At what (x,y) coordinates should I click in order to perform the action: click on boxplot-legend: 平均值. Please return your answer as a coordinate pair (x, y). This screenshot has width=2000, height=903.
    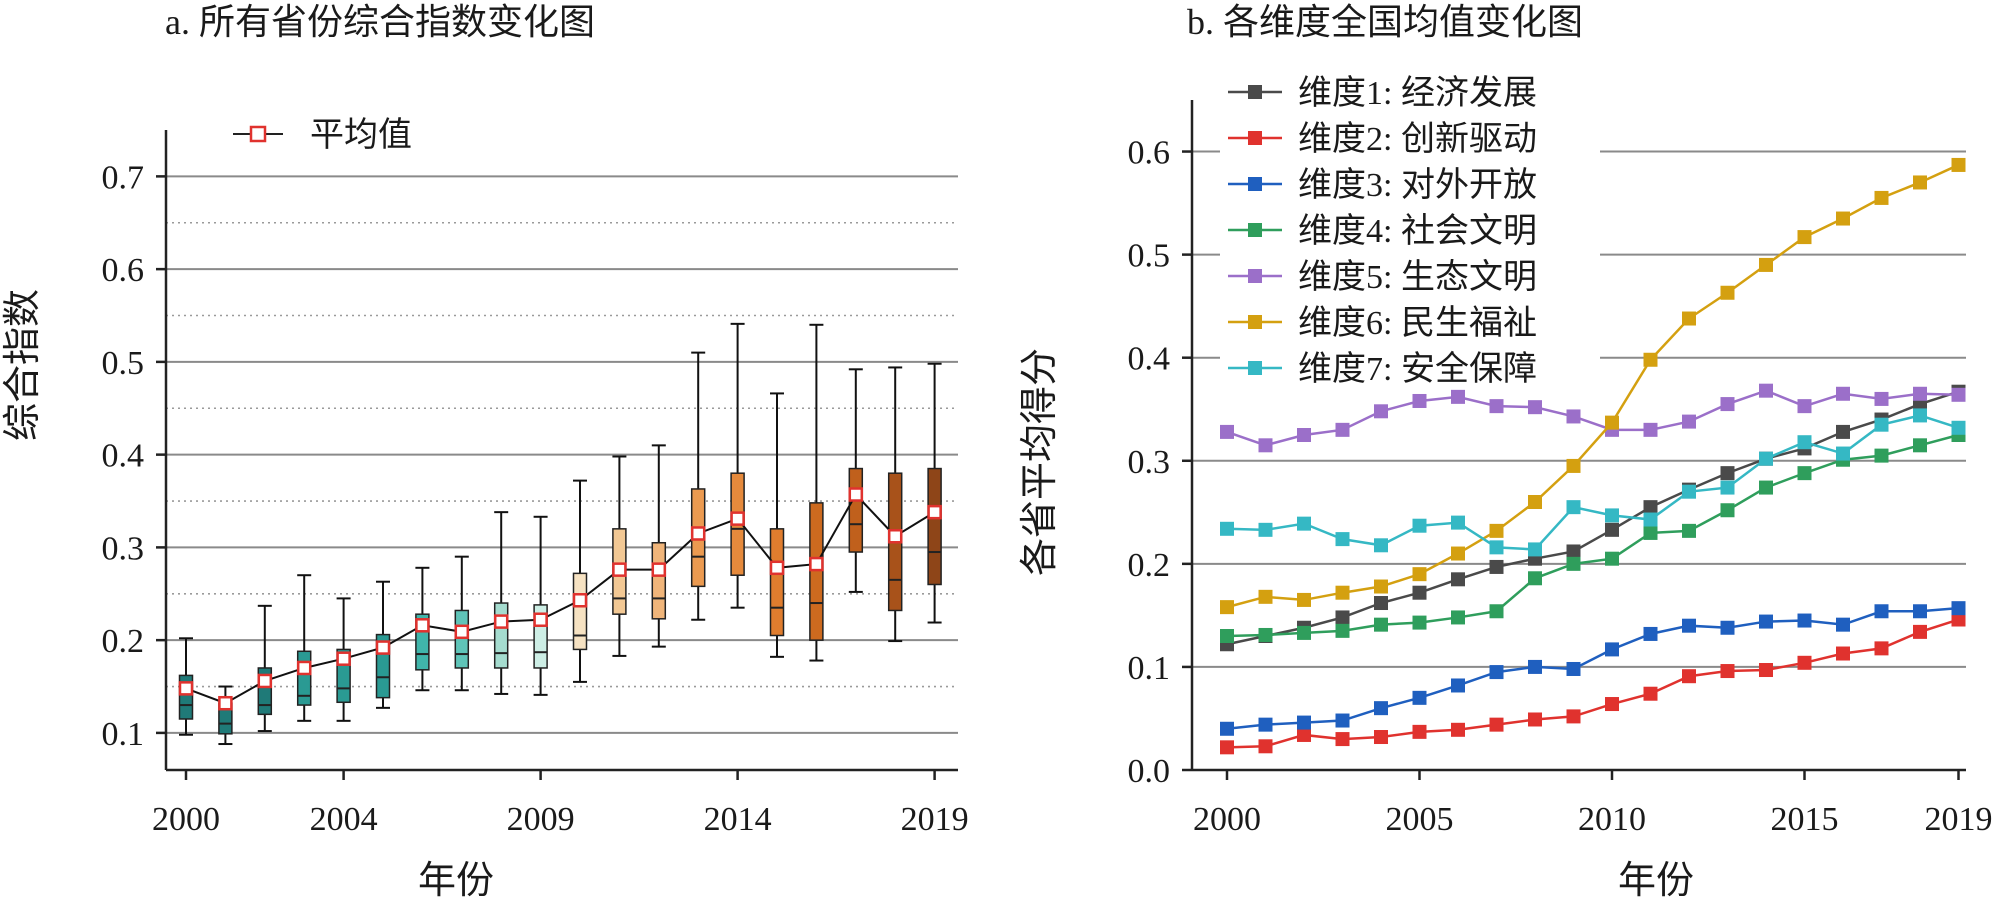
    Looking at the image, I should click on (322, 135).